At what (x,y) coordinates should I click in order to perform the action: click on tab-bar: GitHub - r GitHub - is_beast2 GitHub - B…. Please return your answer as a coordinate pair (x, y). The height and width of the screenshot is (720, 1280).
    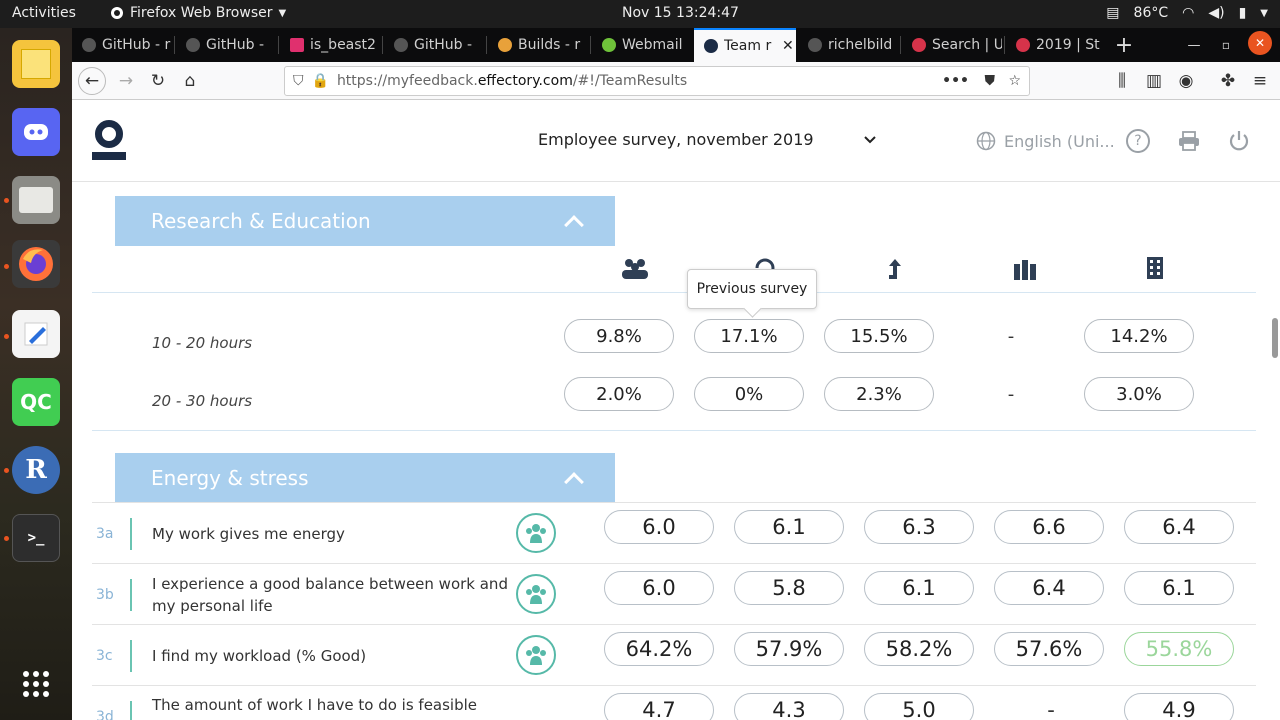
    Looking at the image, I should click on (676, 45).